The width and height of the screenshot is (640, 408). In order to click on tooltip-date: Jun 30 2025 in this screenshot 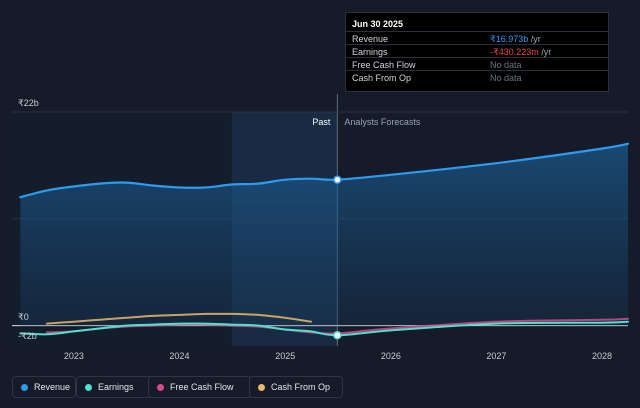, I will do `click(378, 24)`.